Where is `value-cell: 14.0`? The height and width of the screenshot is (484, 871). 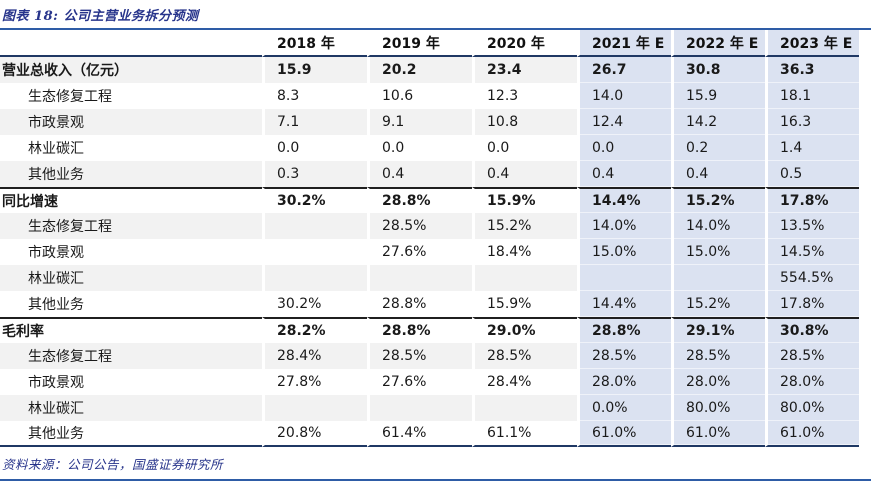 value-cell: 14.0 is located at coordinates (624, 96).